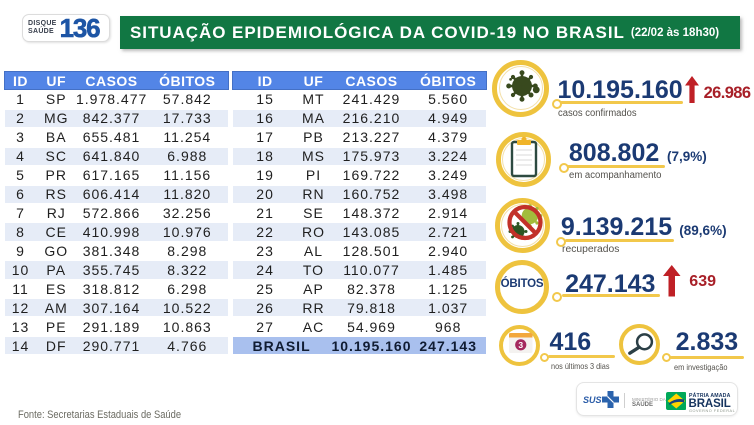 The height and width of the screenshot is (425, 754). Describe the element at coordinates (520, 345) in the screenshot. I see `svg-text: 3` at that location.